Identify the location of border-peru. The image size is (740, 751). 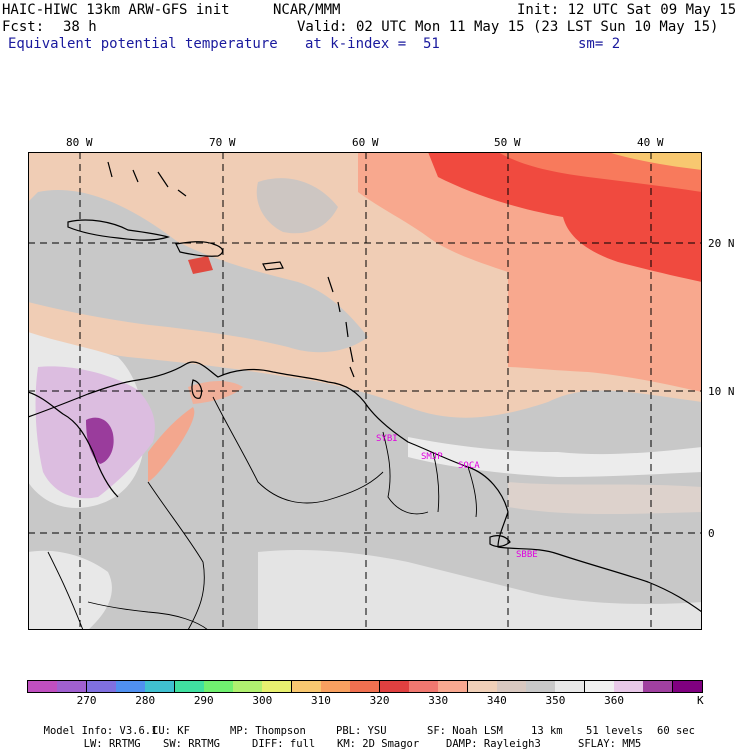
(65, 590).